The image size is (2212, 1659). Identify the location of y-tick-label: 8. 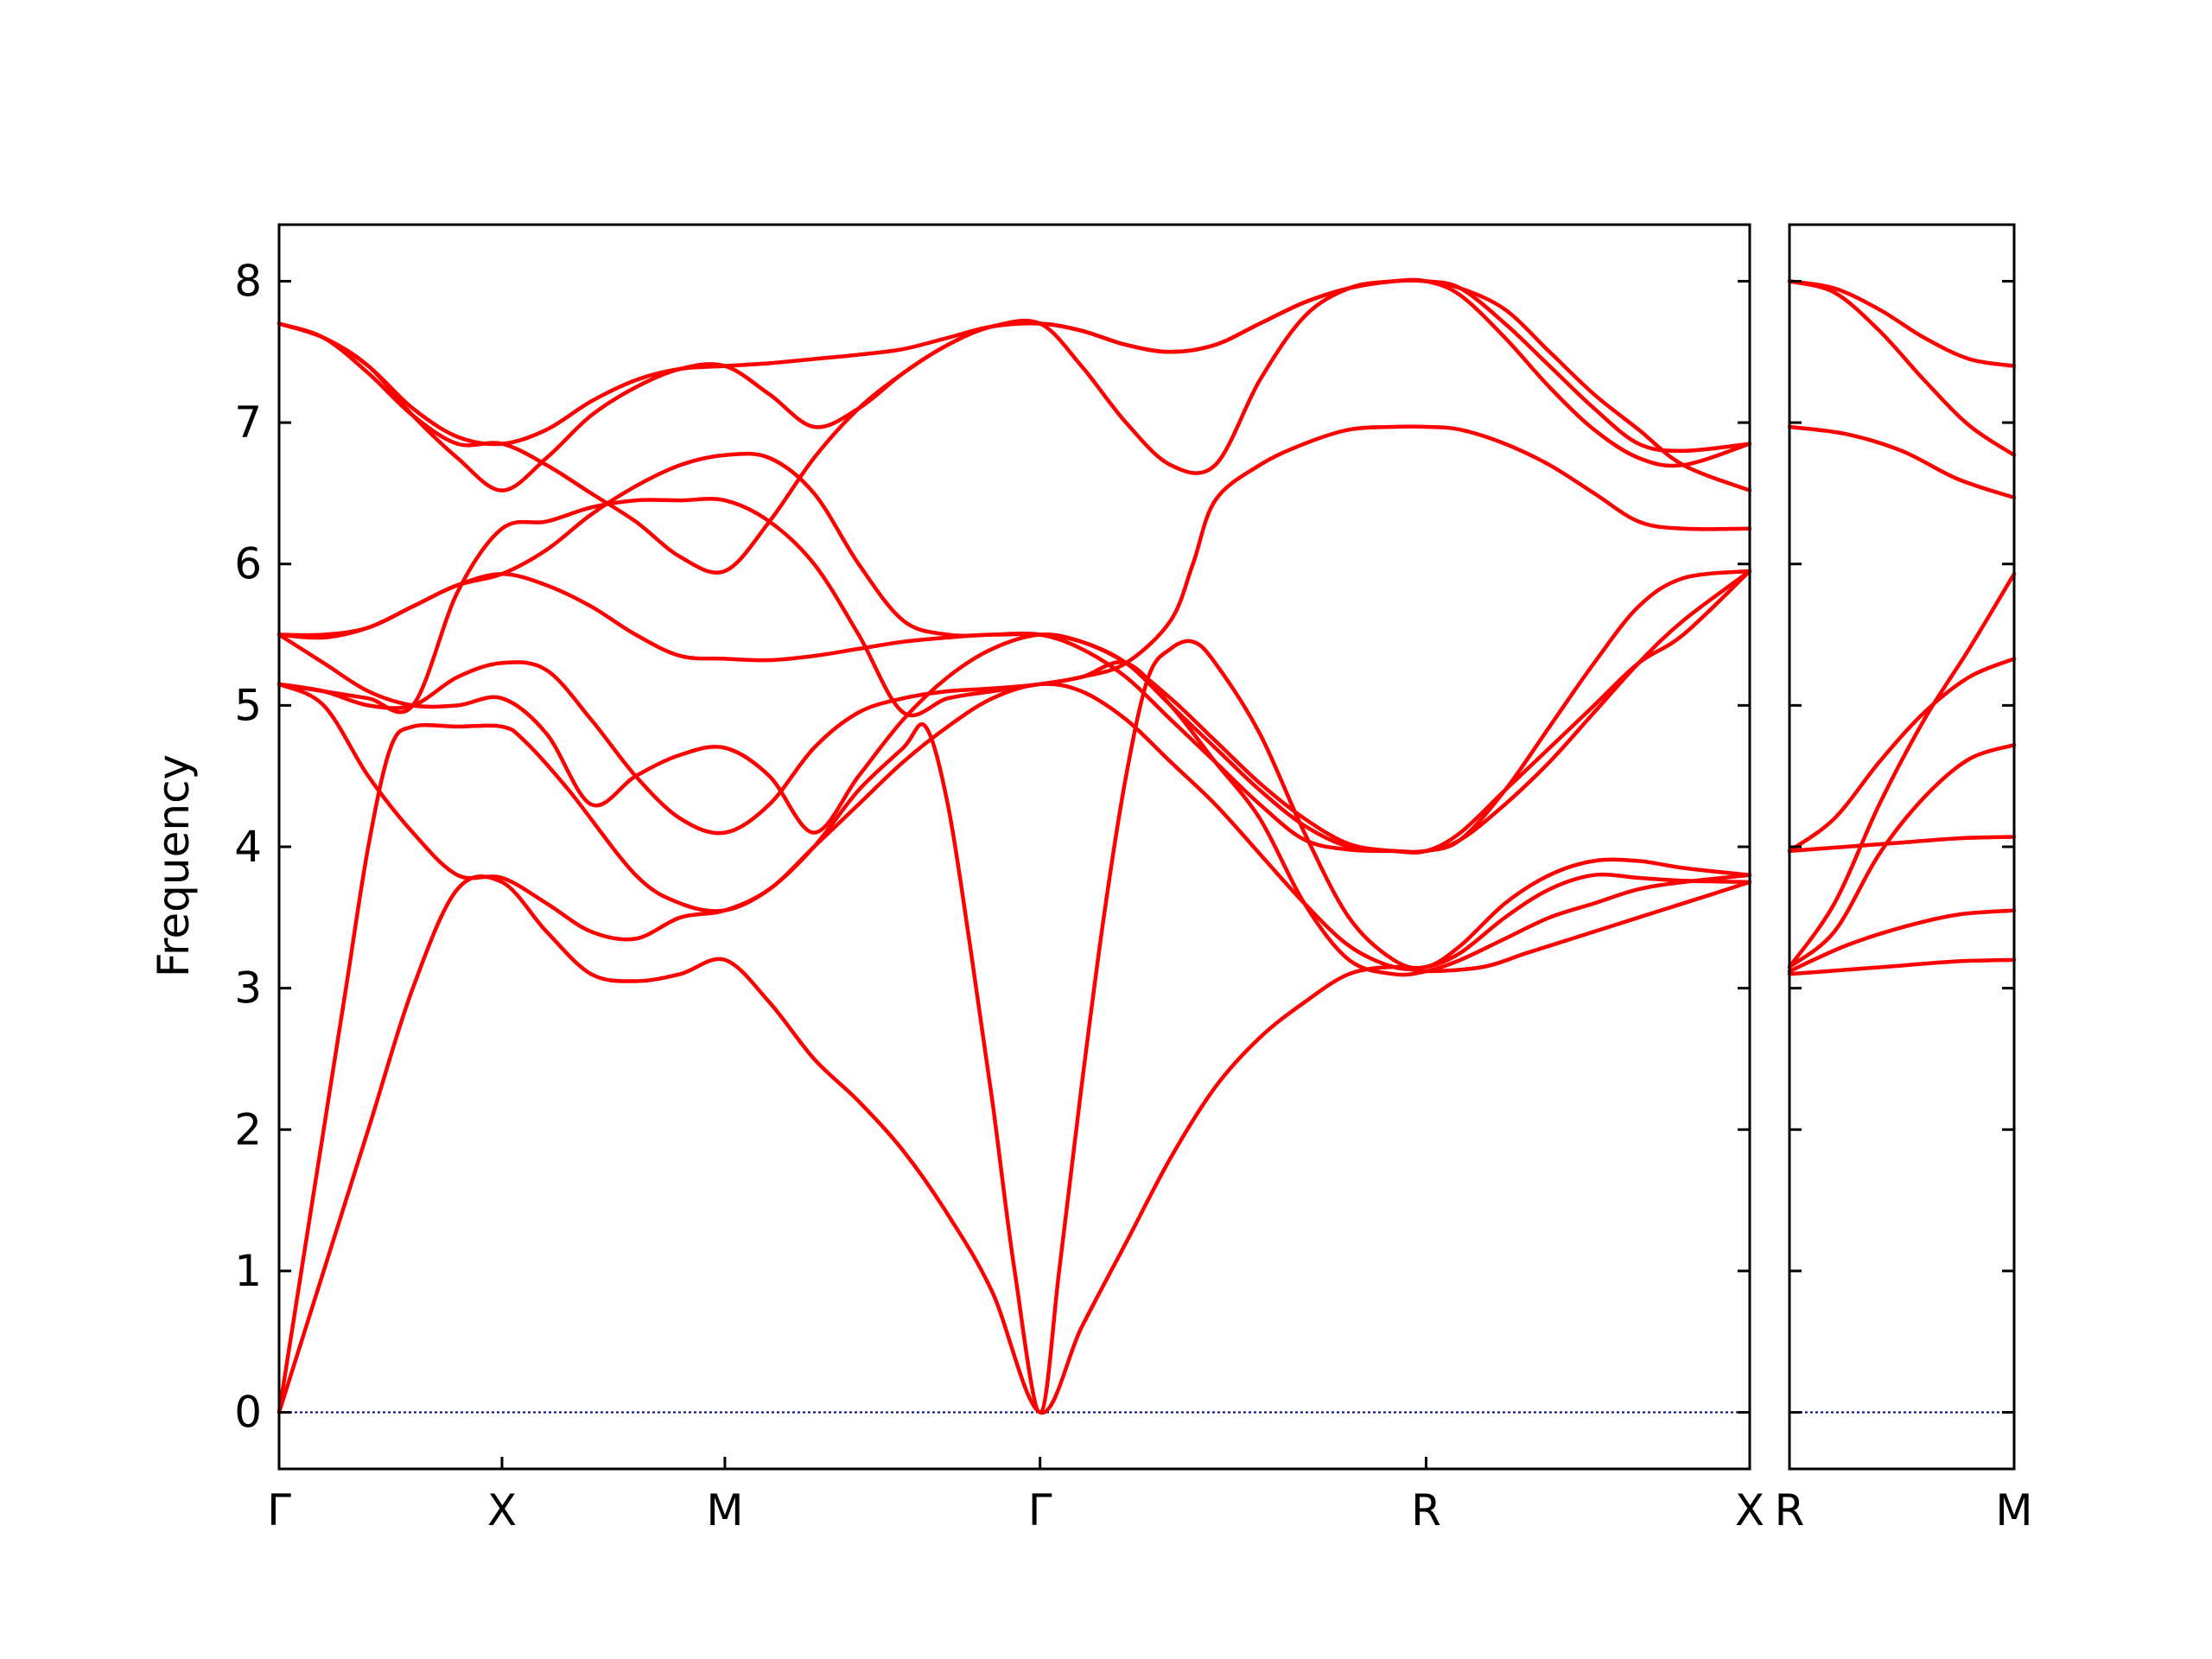
(248, 281).